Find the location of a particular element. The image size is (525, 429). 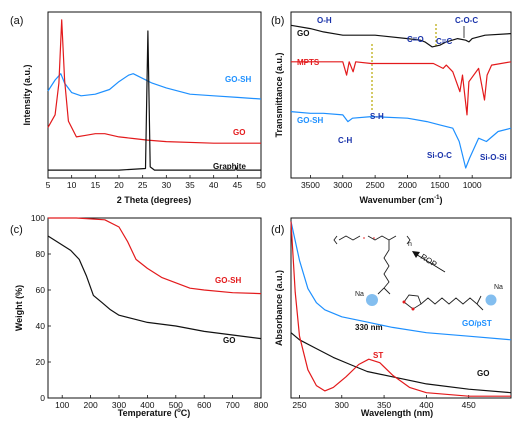

panel-a-xtick-label: 40 is located at coordinates (214, 185).